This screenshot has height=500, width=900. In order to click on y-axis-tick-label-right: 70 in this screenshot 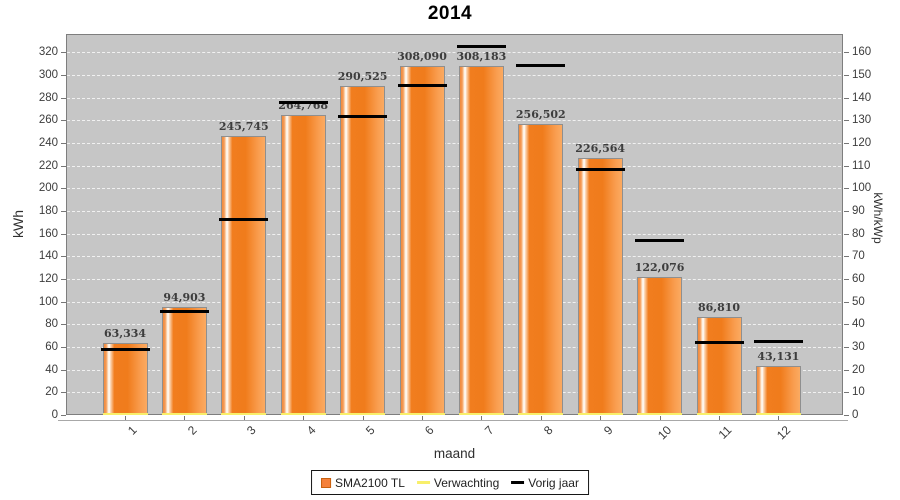, I will do `click(858, 256)`.